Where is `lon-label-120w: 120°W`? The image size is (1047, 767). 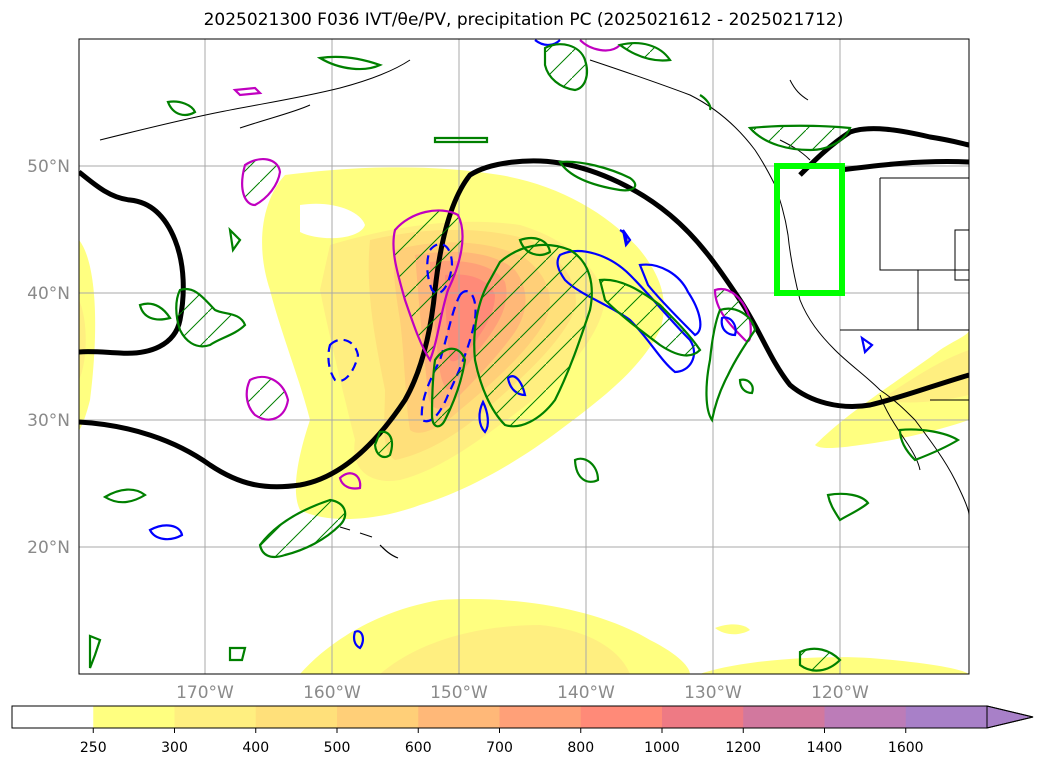
lon-label-120w: 120°W is located at coordinates (840, 693).